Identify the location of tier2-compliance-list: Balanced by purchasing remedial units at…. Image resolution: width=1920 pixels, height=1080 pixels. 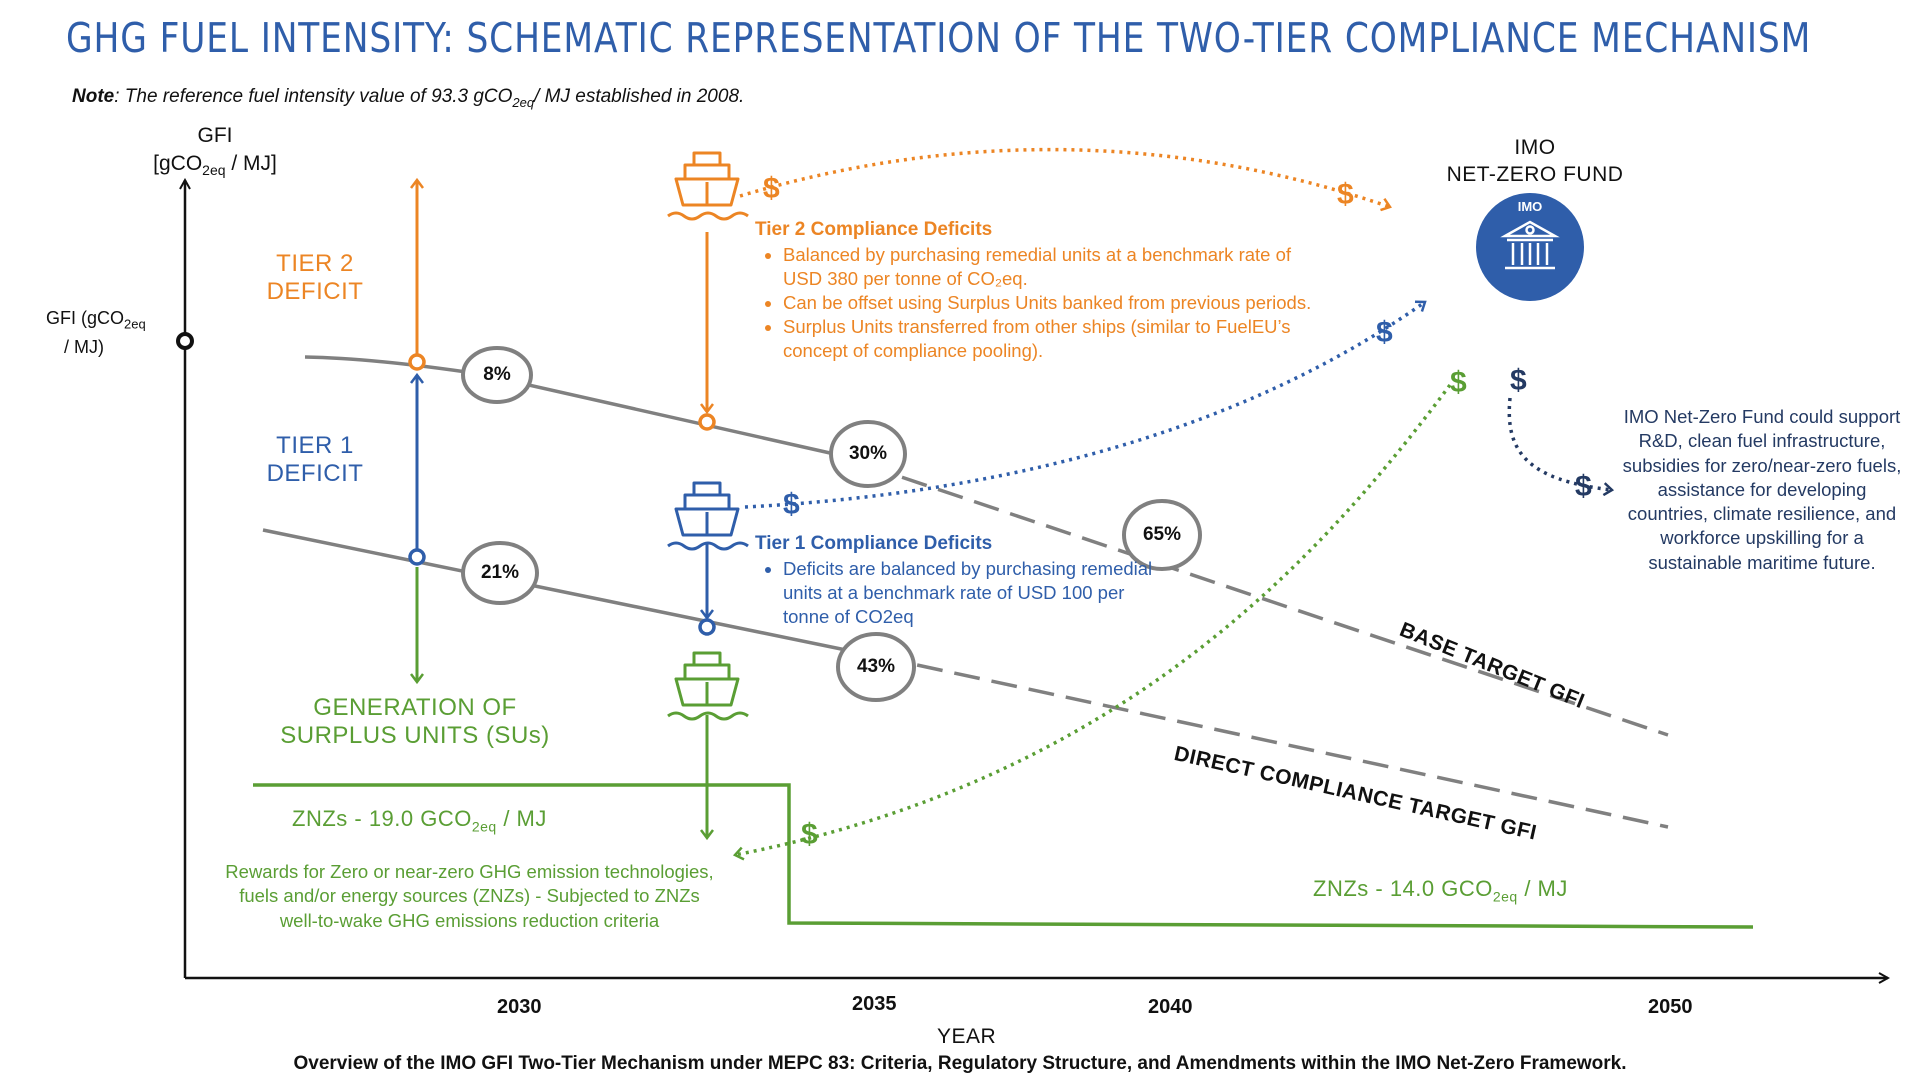
(1035, 303).